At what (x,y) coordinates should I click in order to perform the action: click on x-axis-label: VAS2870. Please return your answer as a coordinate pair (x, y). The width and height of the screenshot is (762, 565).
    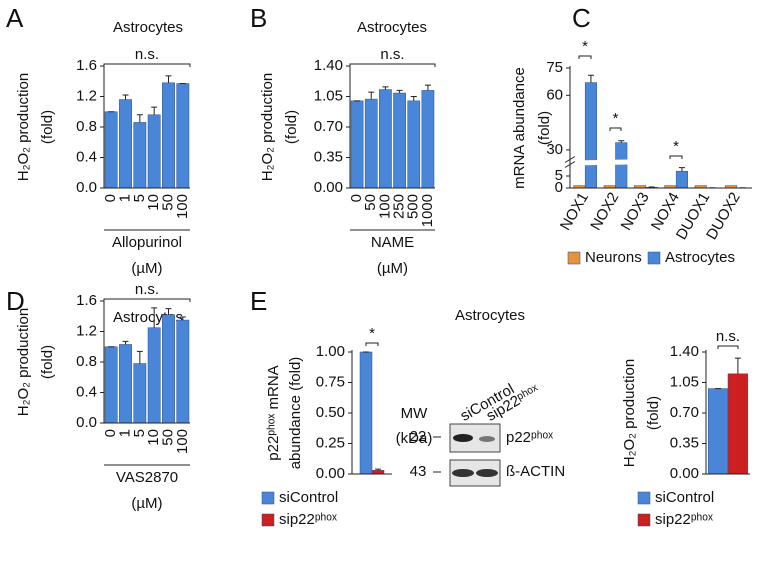
    Looking at the image, I should click on (147, 477).